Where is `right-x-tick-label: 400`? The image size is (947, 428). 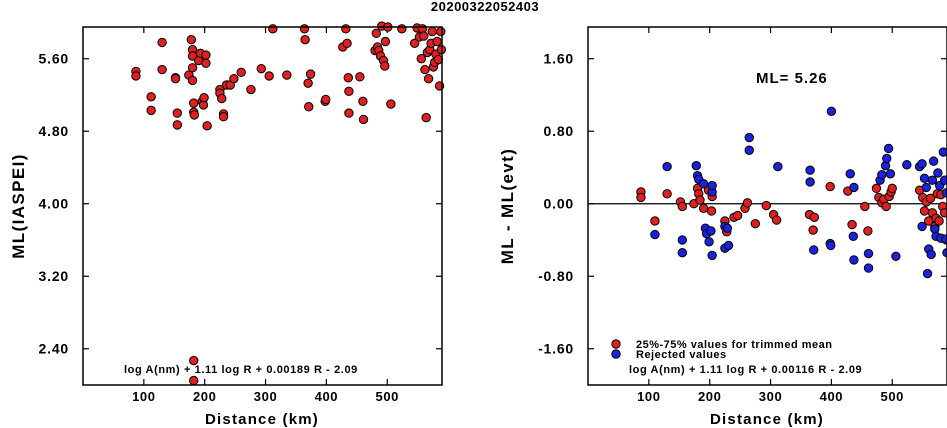
right-x-tick-label: 400 is located at coordinates (832, 396).